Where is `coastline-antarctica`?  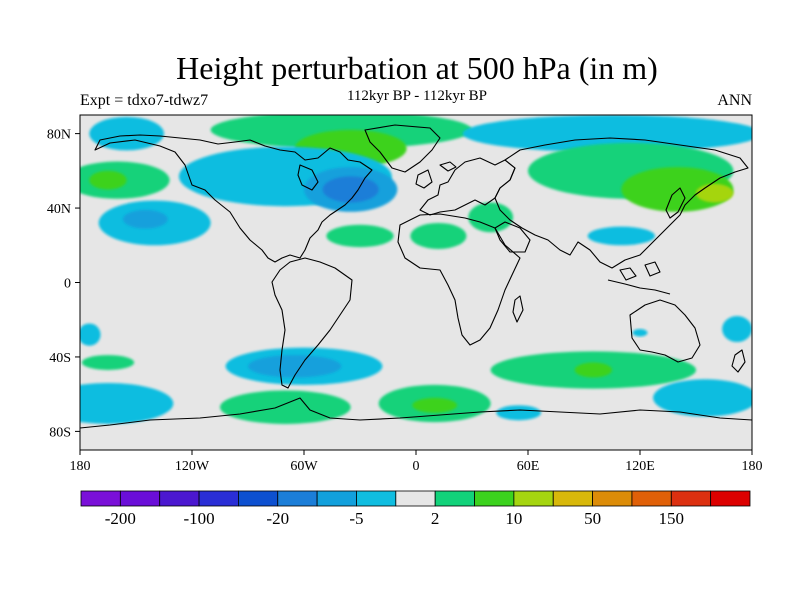
coastline-antarctica is located at coordinates (416, 413).